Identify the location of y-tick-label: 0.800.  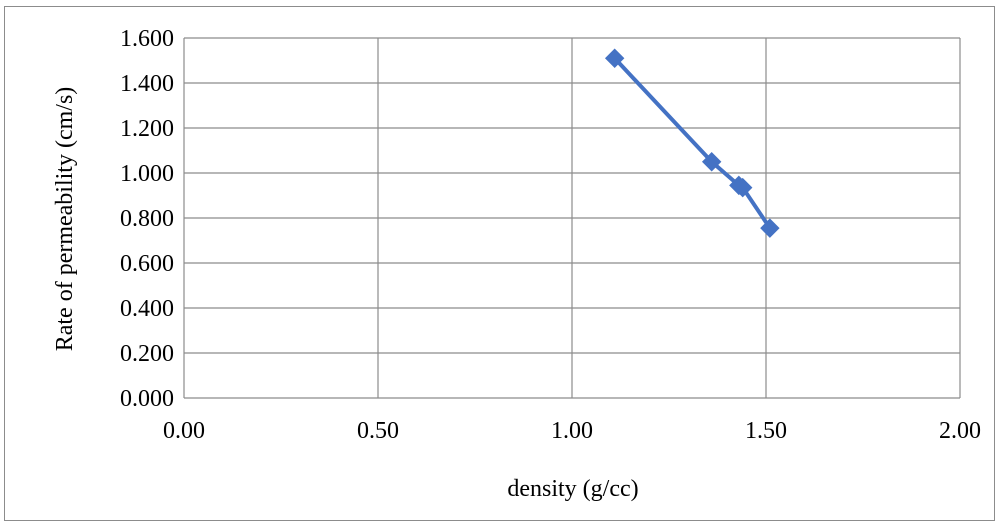
(147, 219).